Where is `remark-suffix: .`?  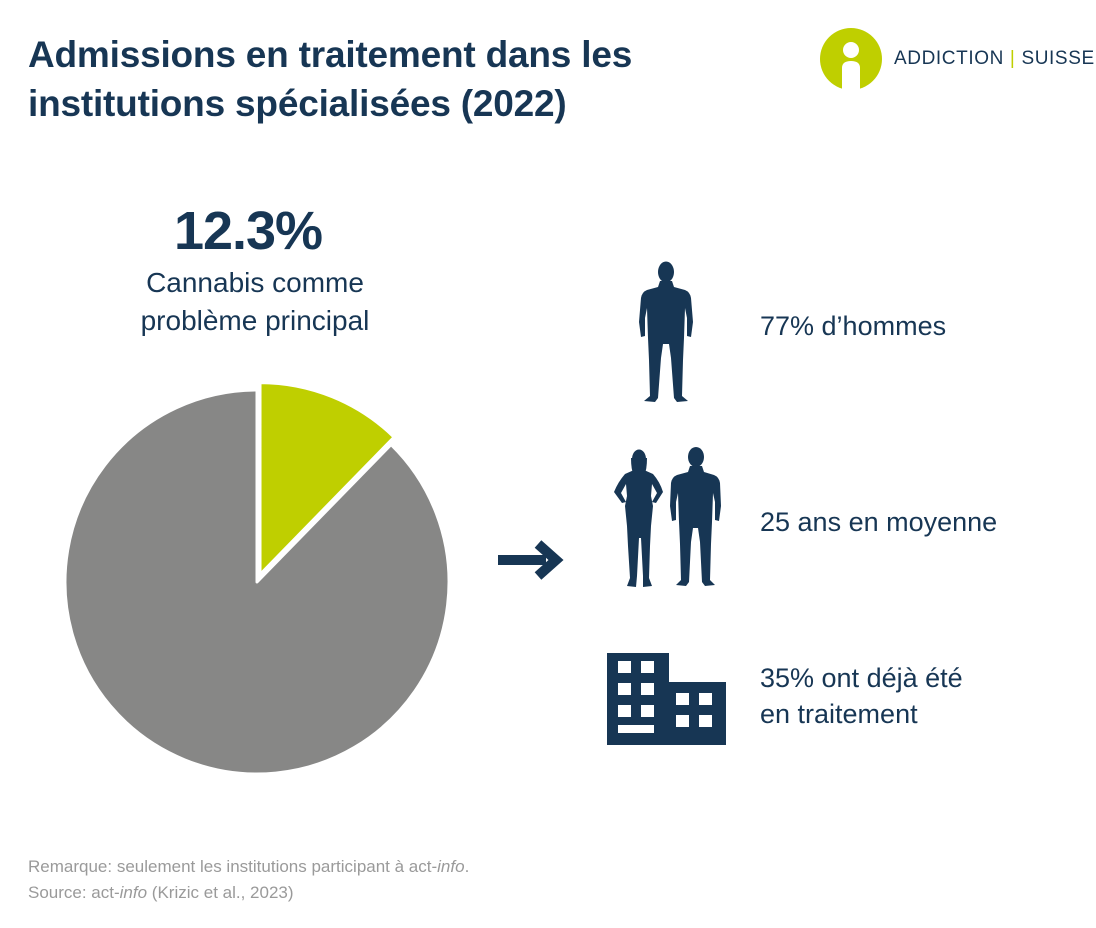 remark-suffix: . is located at coordinates (467, 866).